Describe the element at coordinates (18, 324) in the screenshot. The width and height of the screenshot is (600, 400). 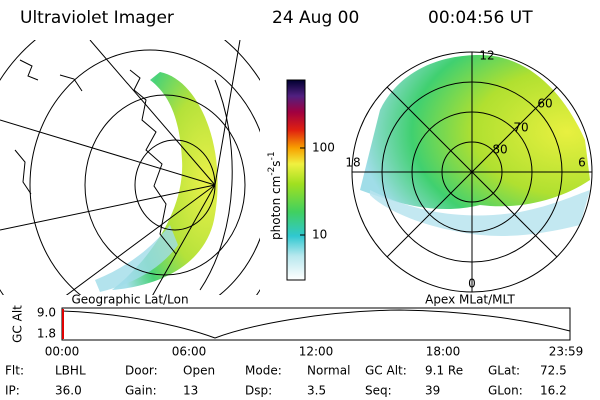
I see `altitude-ylabel: GC Alt` at that location.